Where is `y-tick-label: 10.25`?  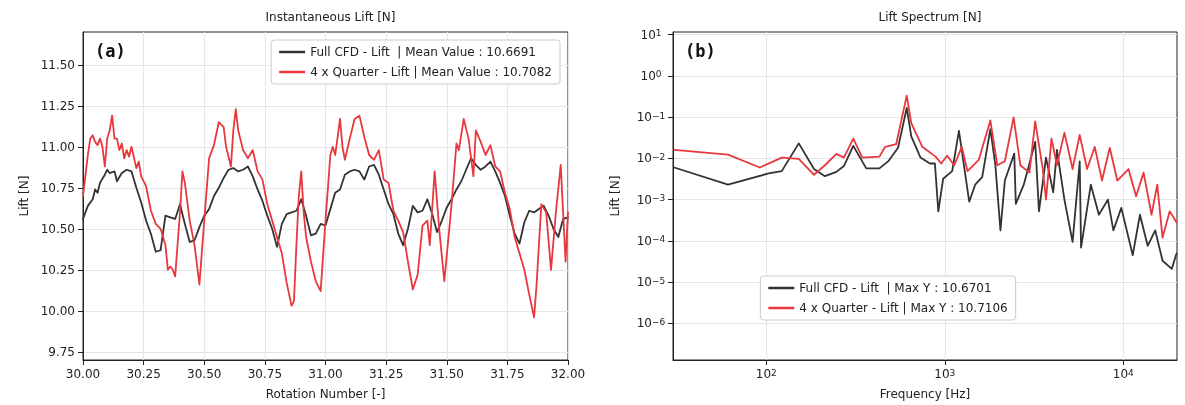 y-tick-label: 10.25 is located at coordinates (57, 269).